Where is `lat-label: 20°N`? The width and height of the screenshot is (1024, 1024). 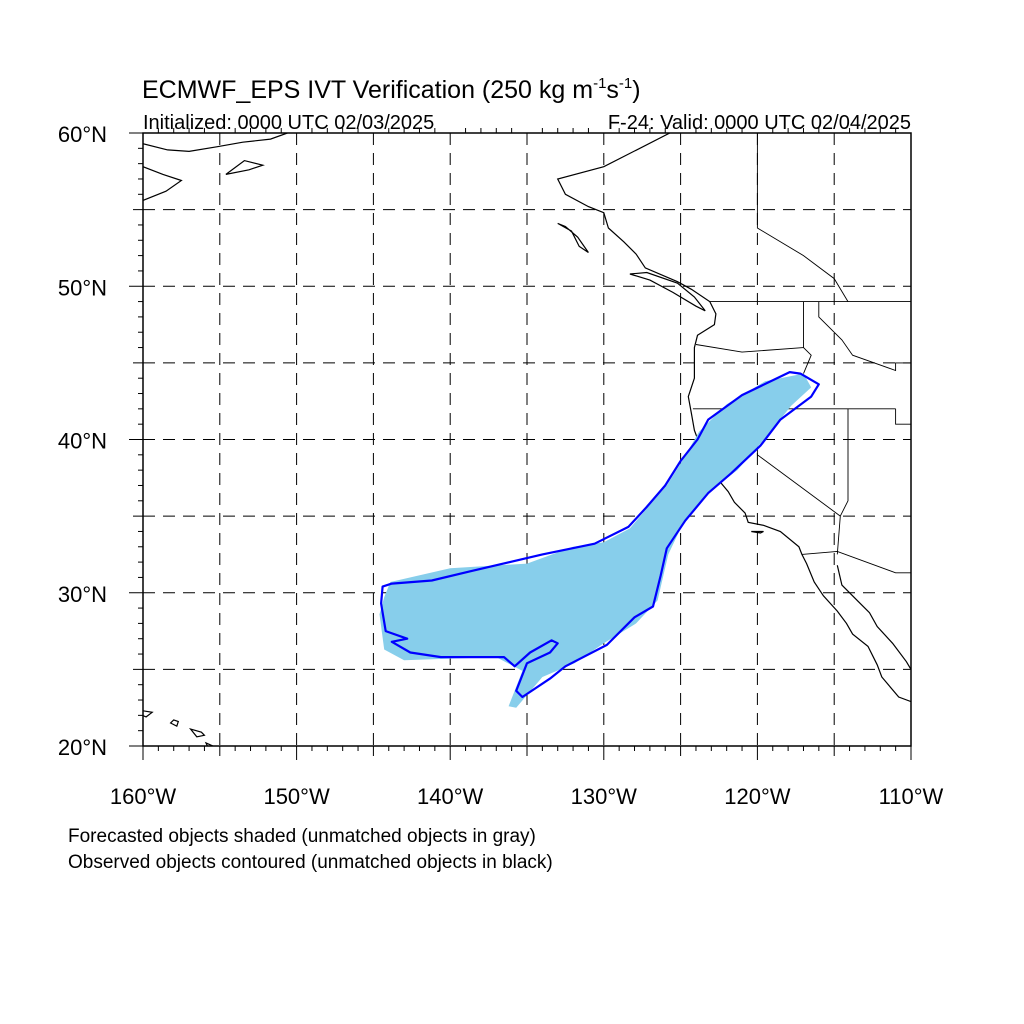
lat-label: 20°N is located at coordinates (82, 747).